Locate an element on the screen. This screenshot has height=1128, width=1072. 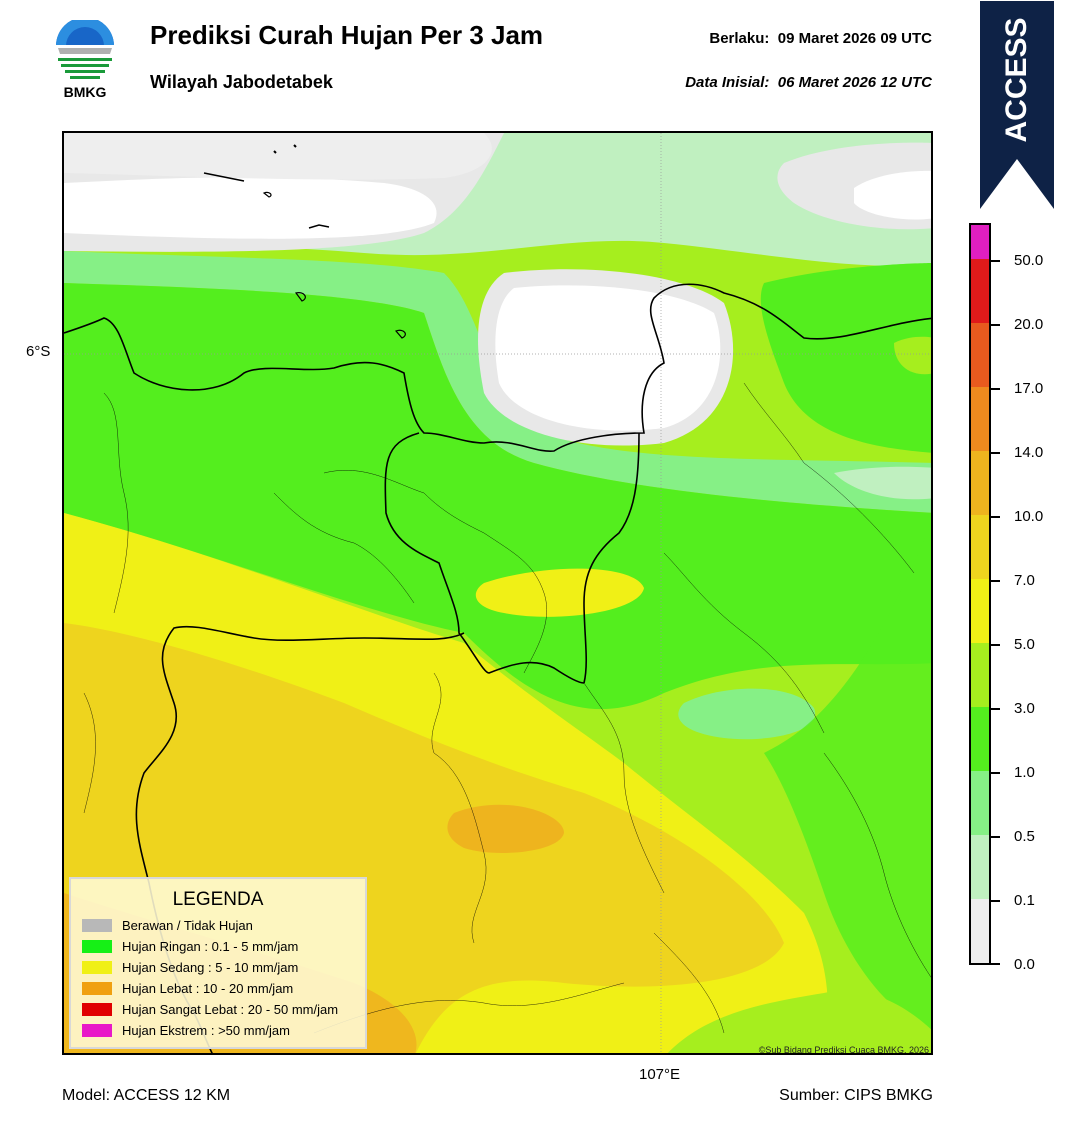
access-banner-text: ACCESS is located at coordinates (1016, 79).